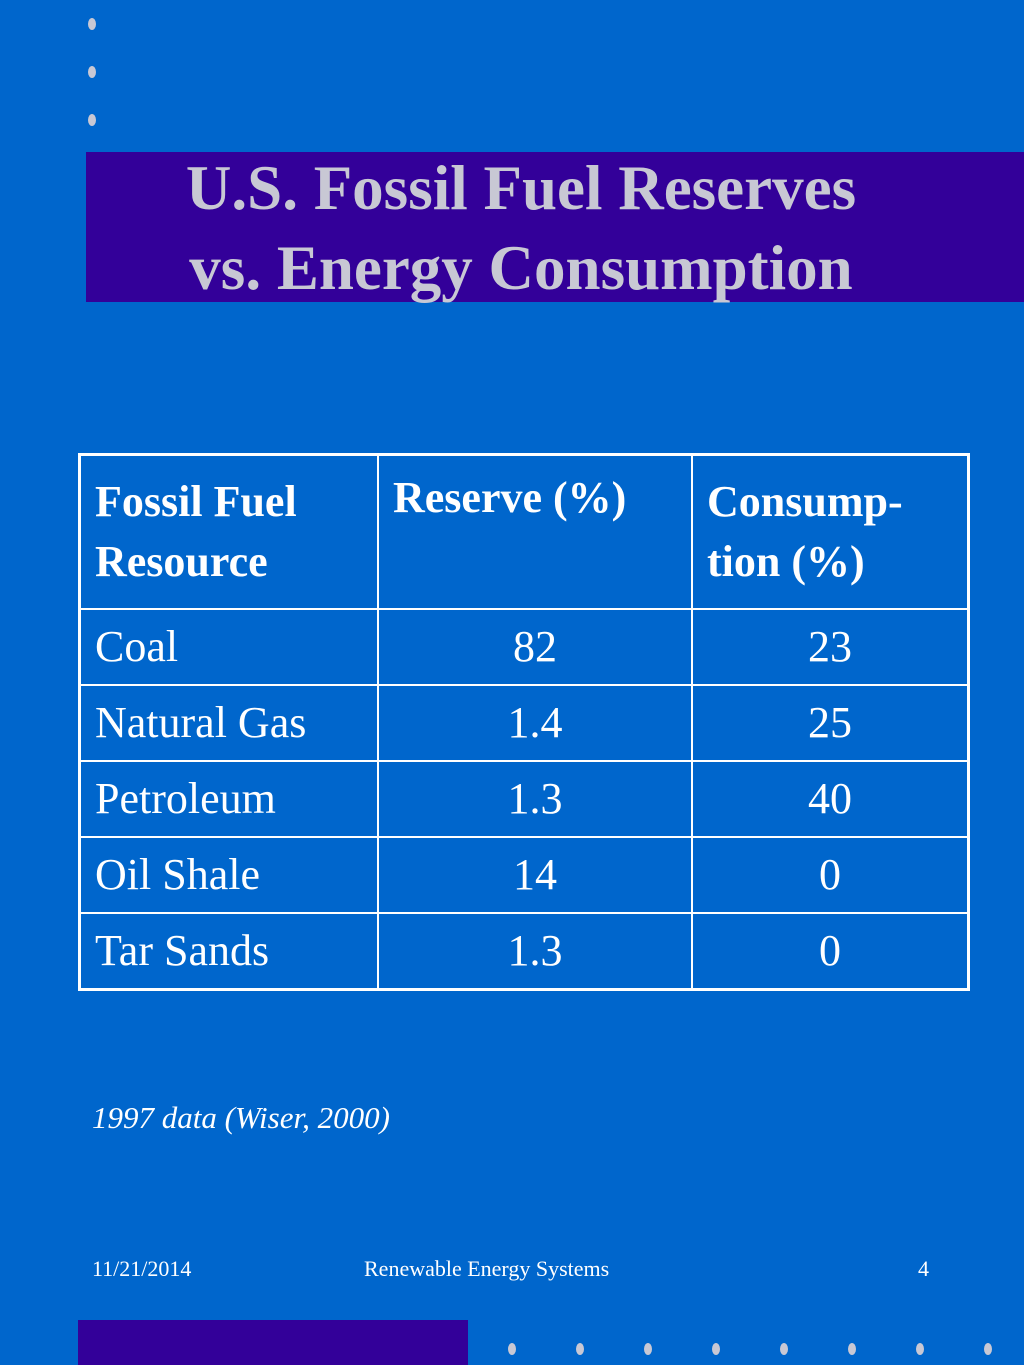 The width and height of the screenshot is (1024, 1365). I want to click on bottom-bullet-dots, so click(758, 1350).